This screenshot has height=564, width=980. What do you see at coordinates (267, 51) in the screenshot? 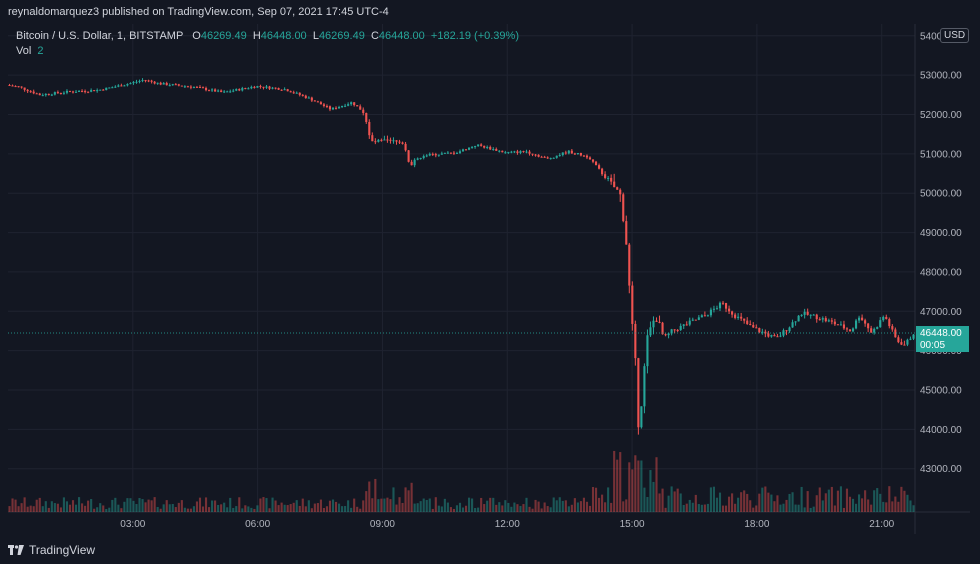
I see `legend-row-volume: Vol 2` at bounding box center [267, 51].